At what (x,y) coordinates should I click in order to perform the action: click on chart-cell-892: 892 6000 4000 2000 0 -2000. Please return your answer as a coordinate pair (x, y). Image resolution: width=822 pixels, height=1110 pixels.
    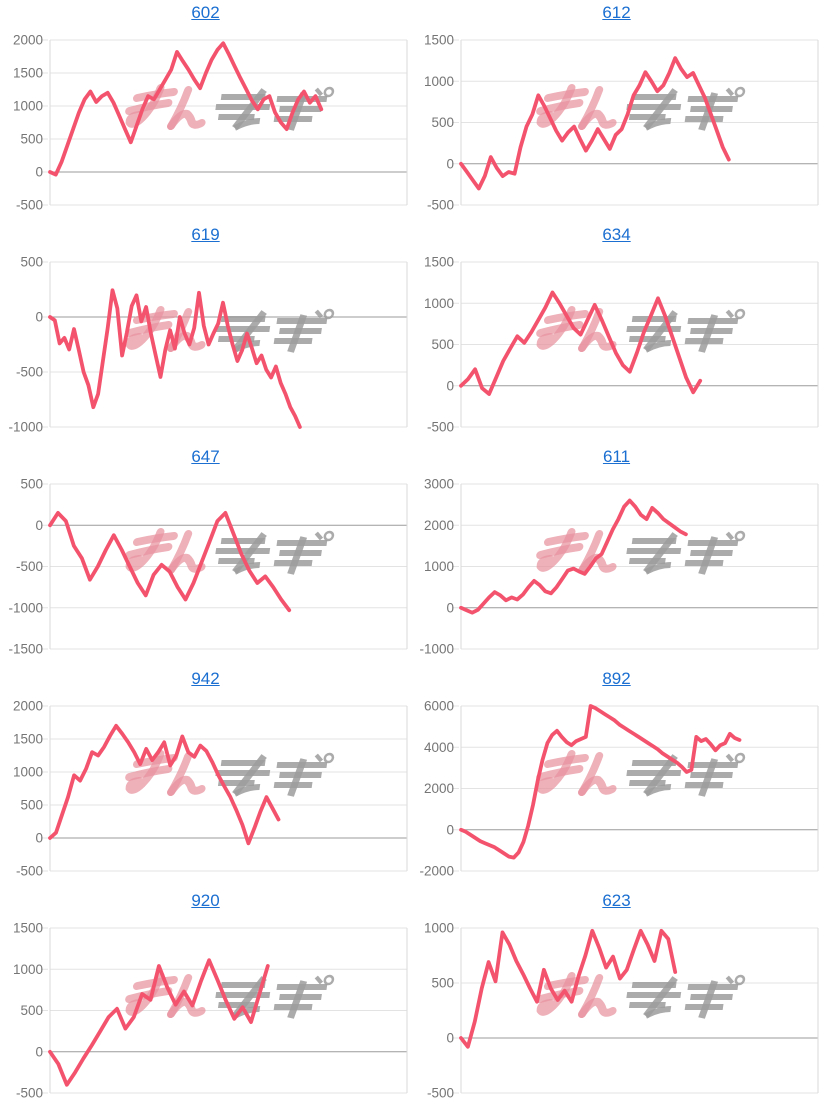
    Looking at the image, I should click on (616, 777).